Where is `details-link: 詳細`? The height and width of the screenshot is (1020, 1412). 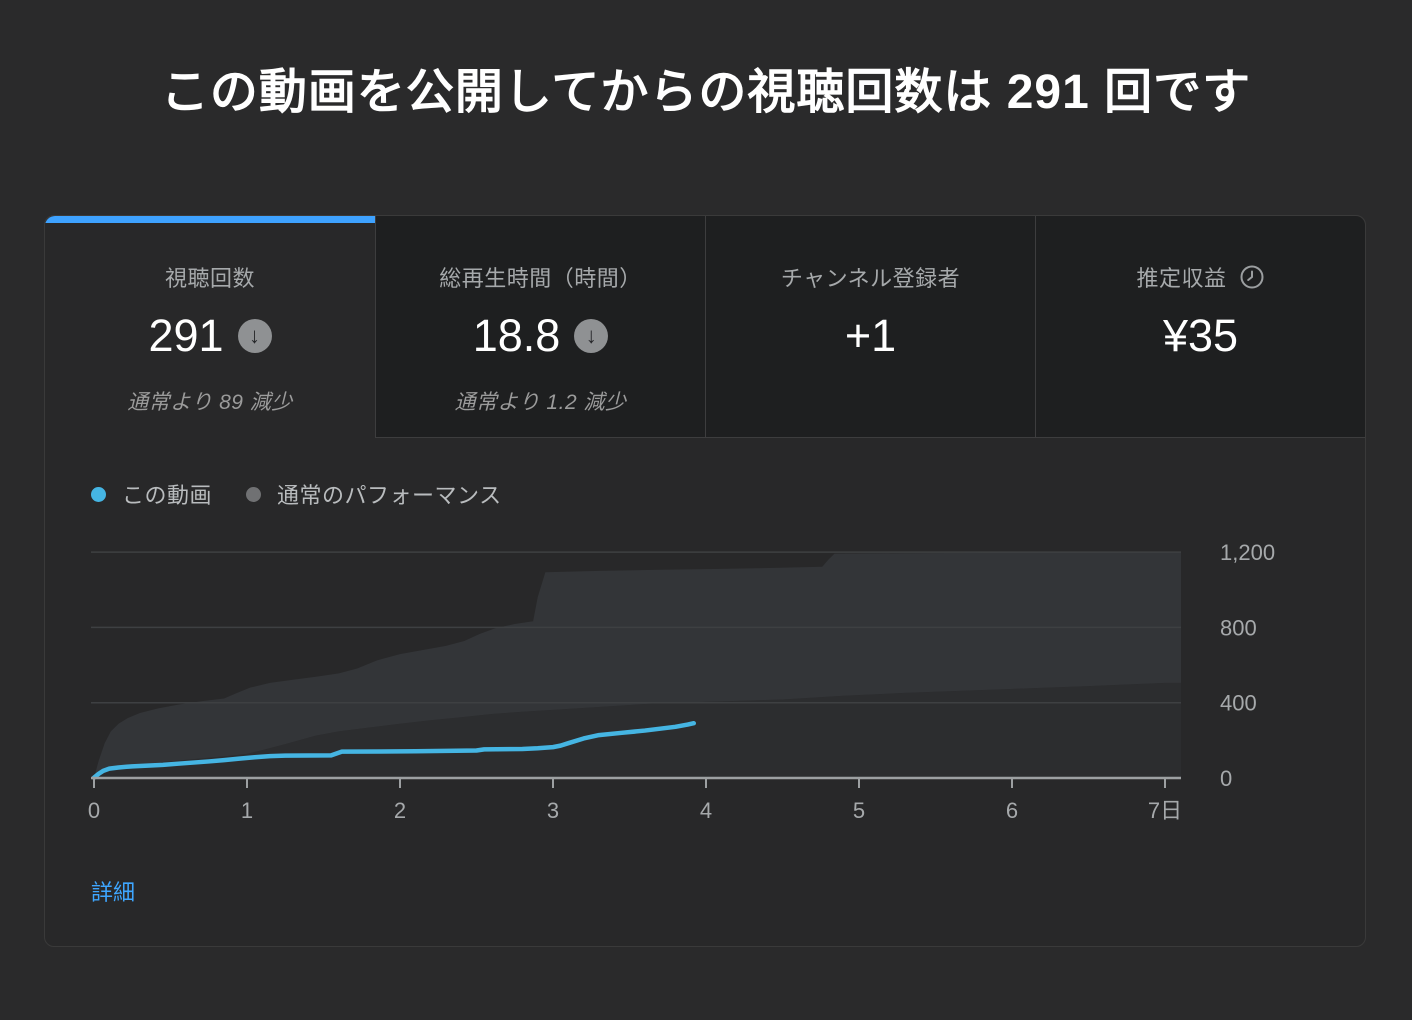 details-link: 詳細 is located at coordinates (113, 892).